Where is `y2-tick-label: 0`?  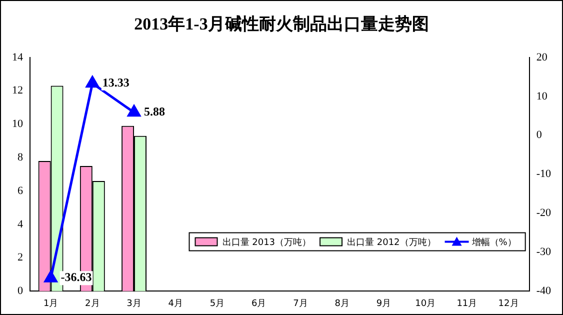 y2-tick-label: 0 is located at coordinates (539, 135).